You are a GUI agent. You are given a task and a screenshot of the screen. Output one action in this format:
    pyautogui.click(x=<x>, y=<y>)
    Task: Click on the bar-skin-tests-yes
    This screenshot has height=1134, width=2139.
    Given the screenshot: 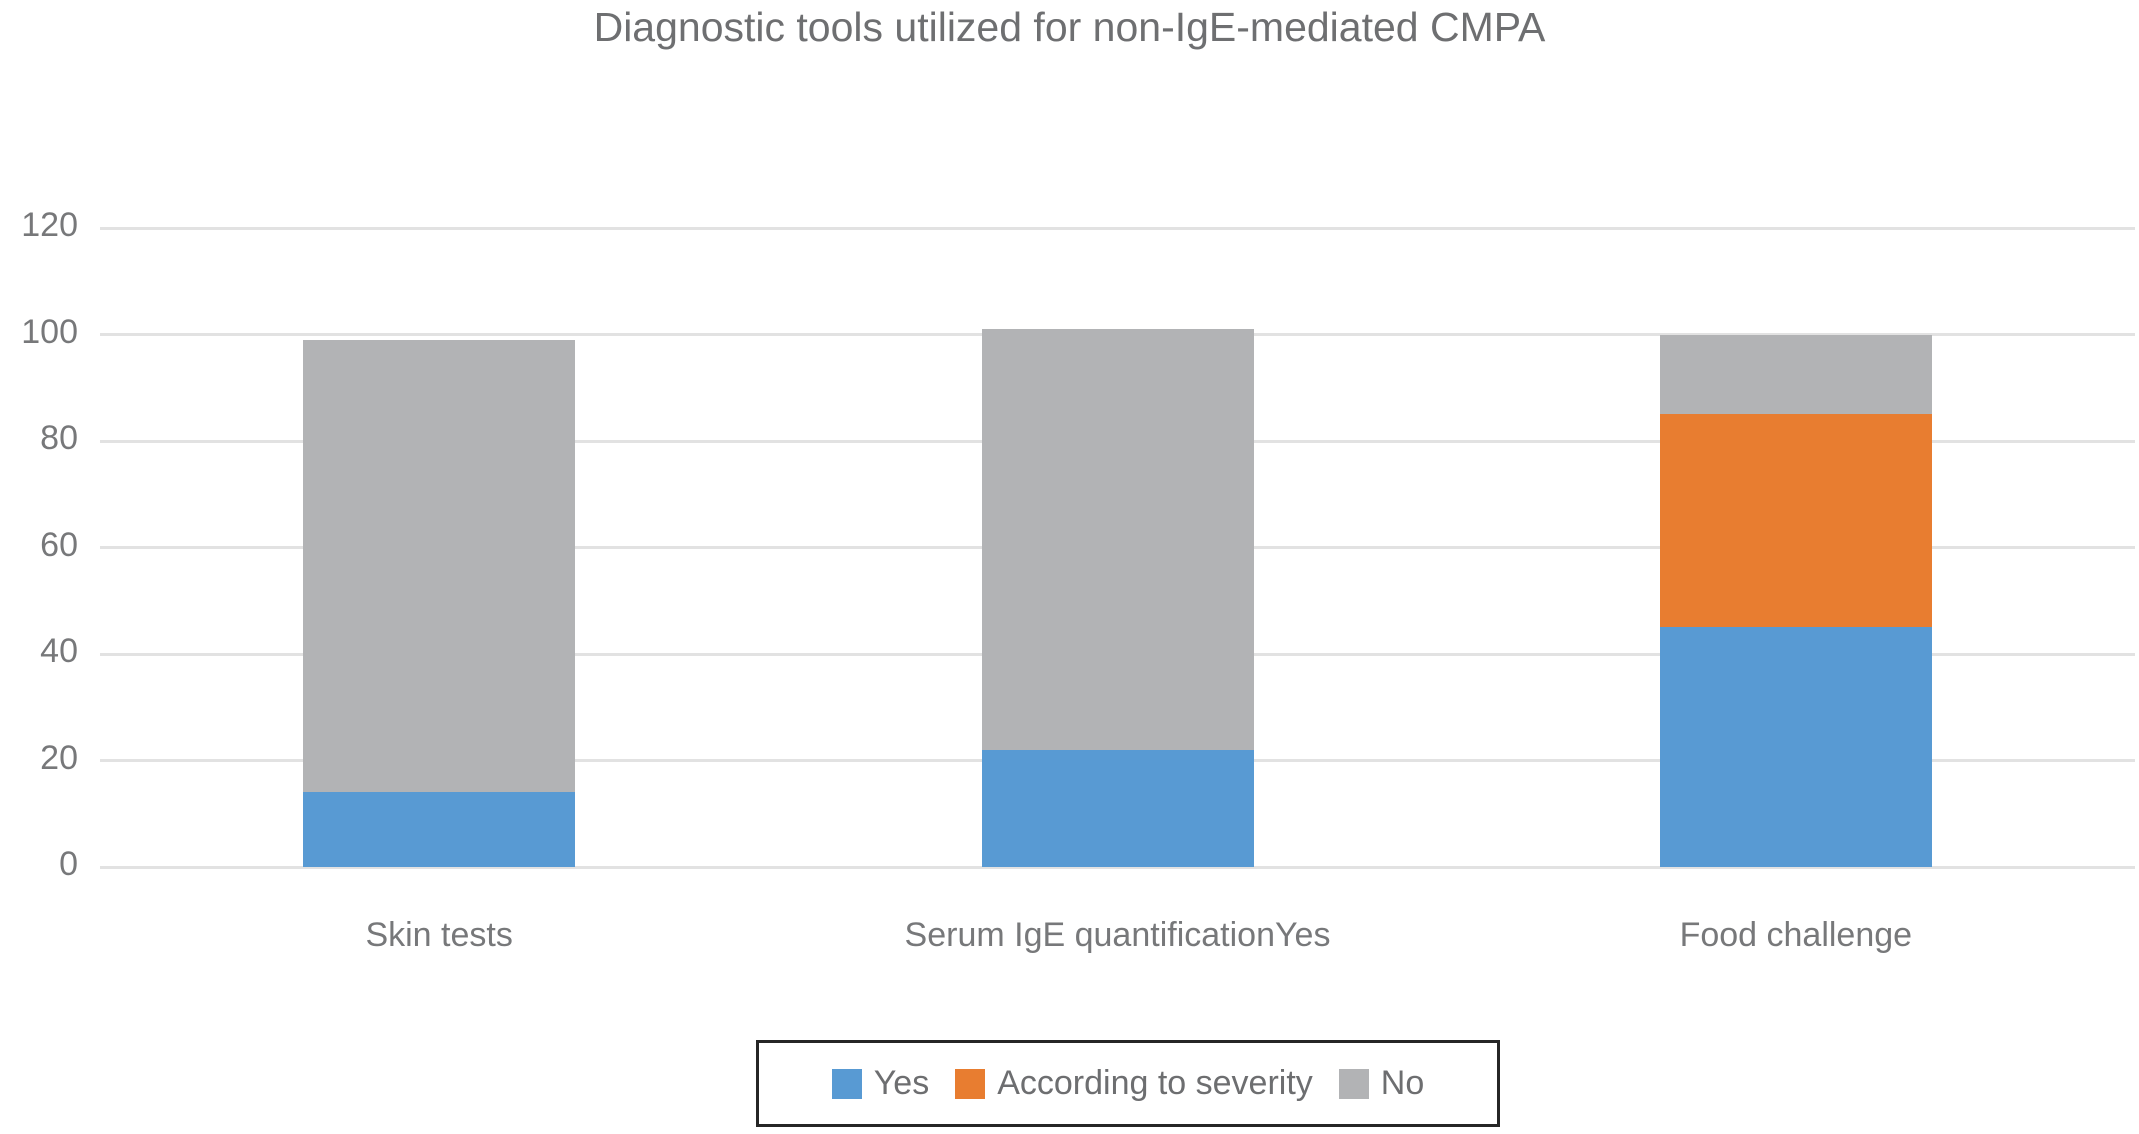 What is the action you would take?
    pyautogui.click(x=439, y=829)
    